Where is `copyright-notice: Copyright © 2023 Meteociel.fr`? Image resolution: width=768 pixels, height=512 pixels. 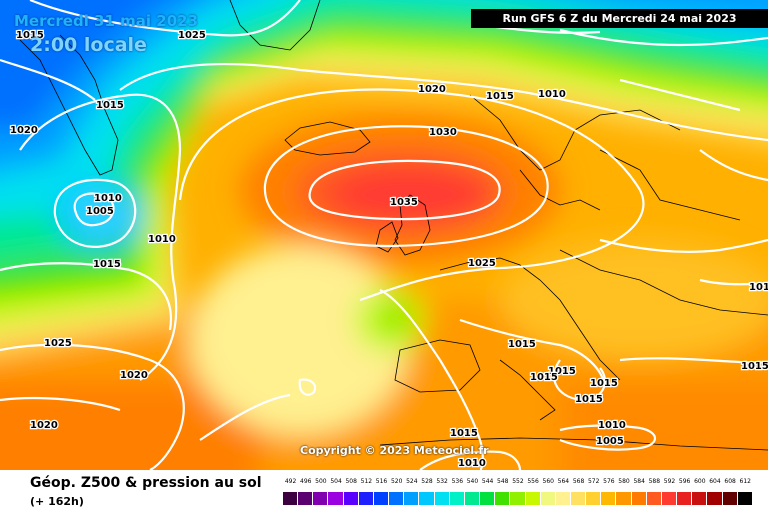 copyright-notice: Copyright © 2023 Meteociel.fr is located at coordinates (394, 450).